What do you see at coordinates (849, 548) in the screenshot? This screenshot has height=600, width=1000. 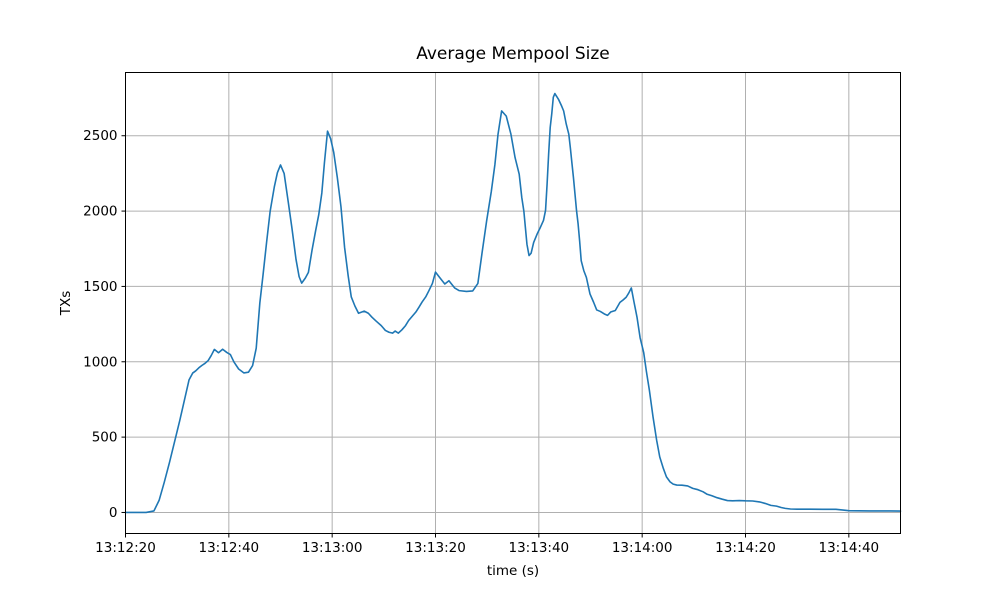 I see `x-tick-label: 13:14:40` at bounding box center [849, 548].